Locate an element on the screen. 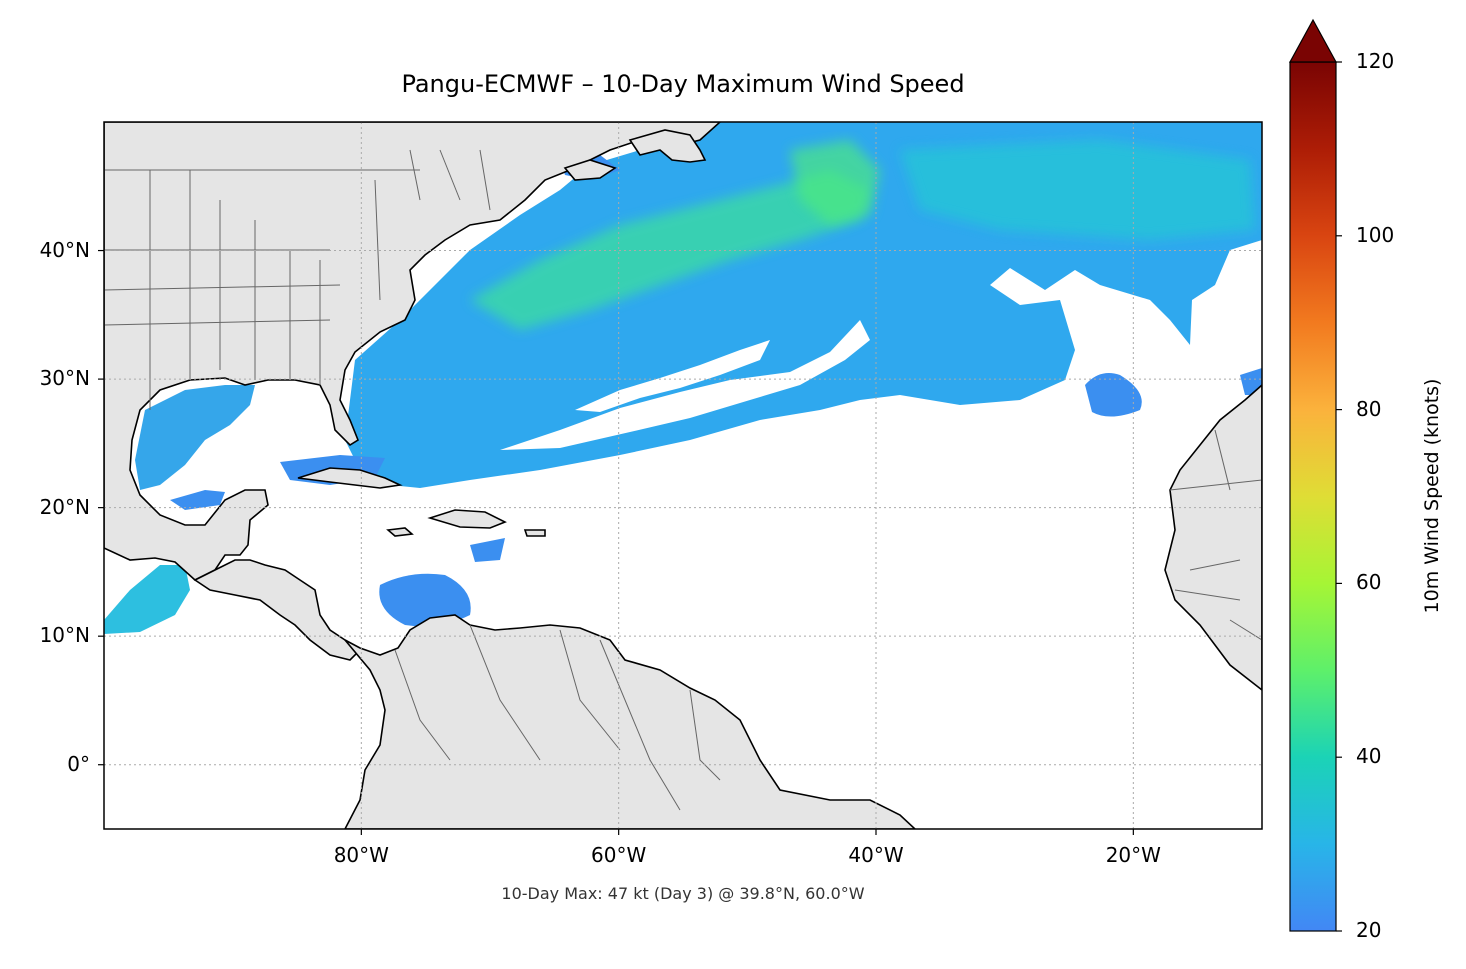 This screenshot has width=1466, height=969. lon-tick-label: 60°W is located at coordinates (619, 855).